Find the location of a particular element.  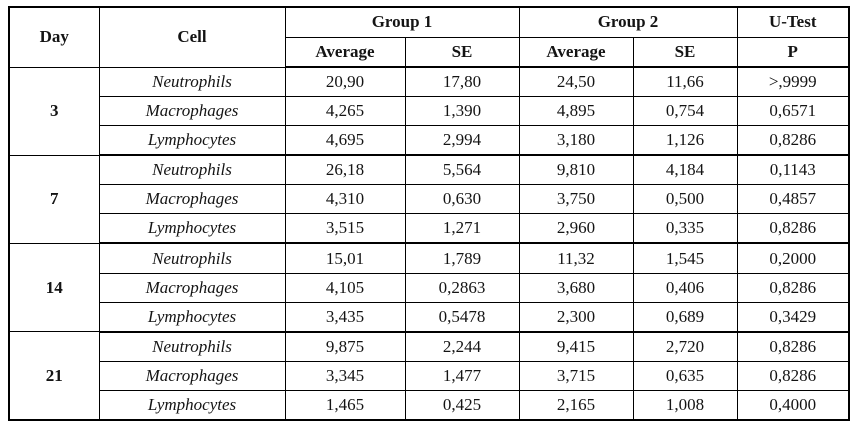

g1-average-value: 20,90 is located at coordinates (345, 82).